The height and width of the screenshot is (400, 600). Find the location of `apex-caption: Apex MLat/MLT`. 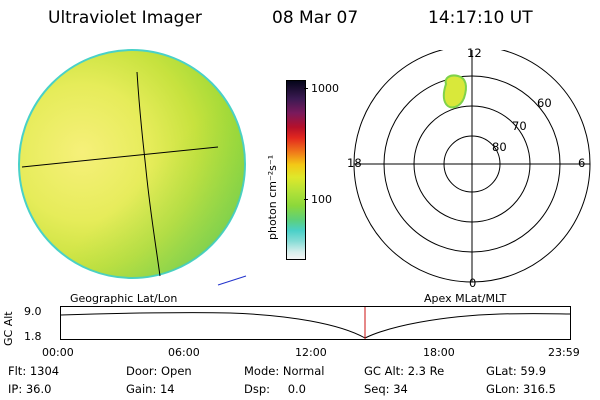

apex-caption: Apex MLat/MLT is located at coordinates (465, 298).